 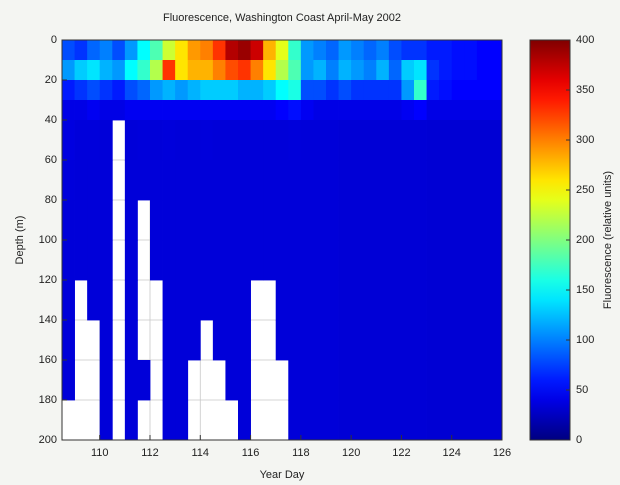 What do you see at coordinates (351, 453) in the screenshot?
I see `x-tick-label: 120` at bounding box center [351, 453].